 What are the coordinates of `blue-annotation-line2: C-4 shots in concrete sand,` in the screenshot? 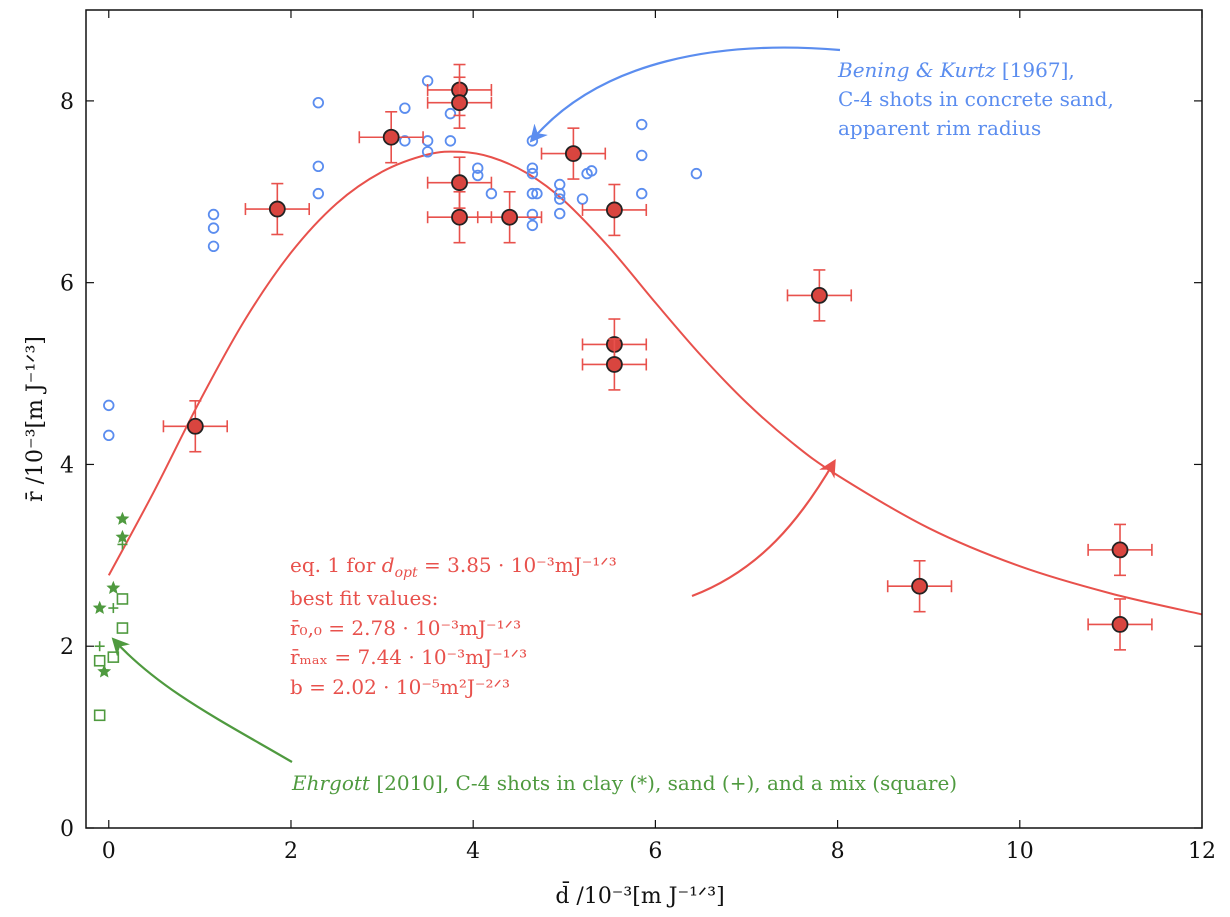 It's located at (976, 99).